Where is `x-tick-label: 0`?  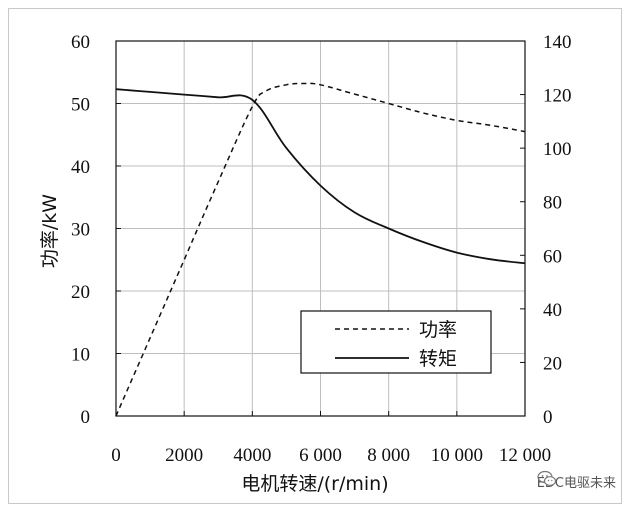 x-tick-label: 0 is located at coordinates (116, 455).